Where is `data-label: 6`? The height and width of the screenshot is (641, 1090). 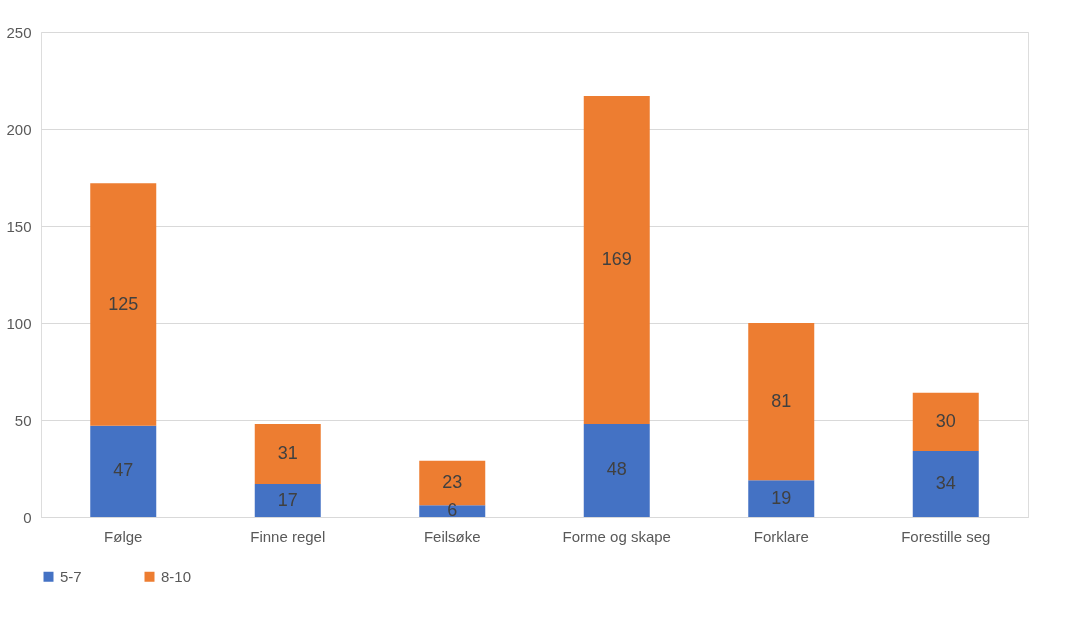
data-label: 6 is located at coordinates (452, 510).